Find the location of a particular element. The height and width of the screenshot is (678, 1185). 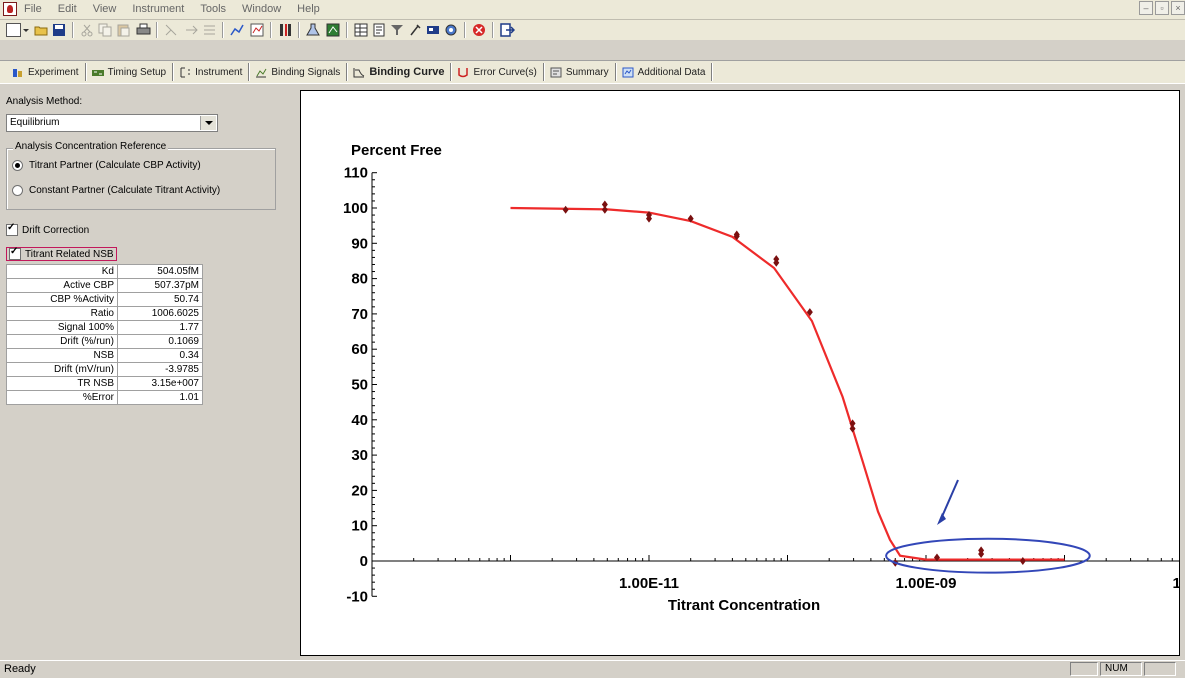

result-value: 507.37pM is located at coordinates (160, 285).